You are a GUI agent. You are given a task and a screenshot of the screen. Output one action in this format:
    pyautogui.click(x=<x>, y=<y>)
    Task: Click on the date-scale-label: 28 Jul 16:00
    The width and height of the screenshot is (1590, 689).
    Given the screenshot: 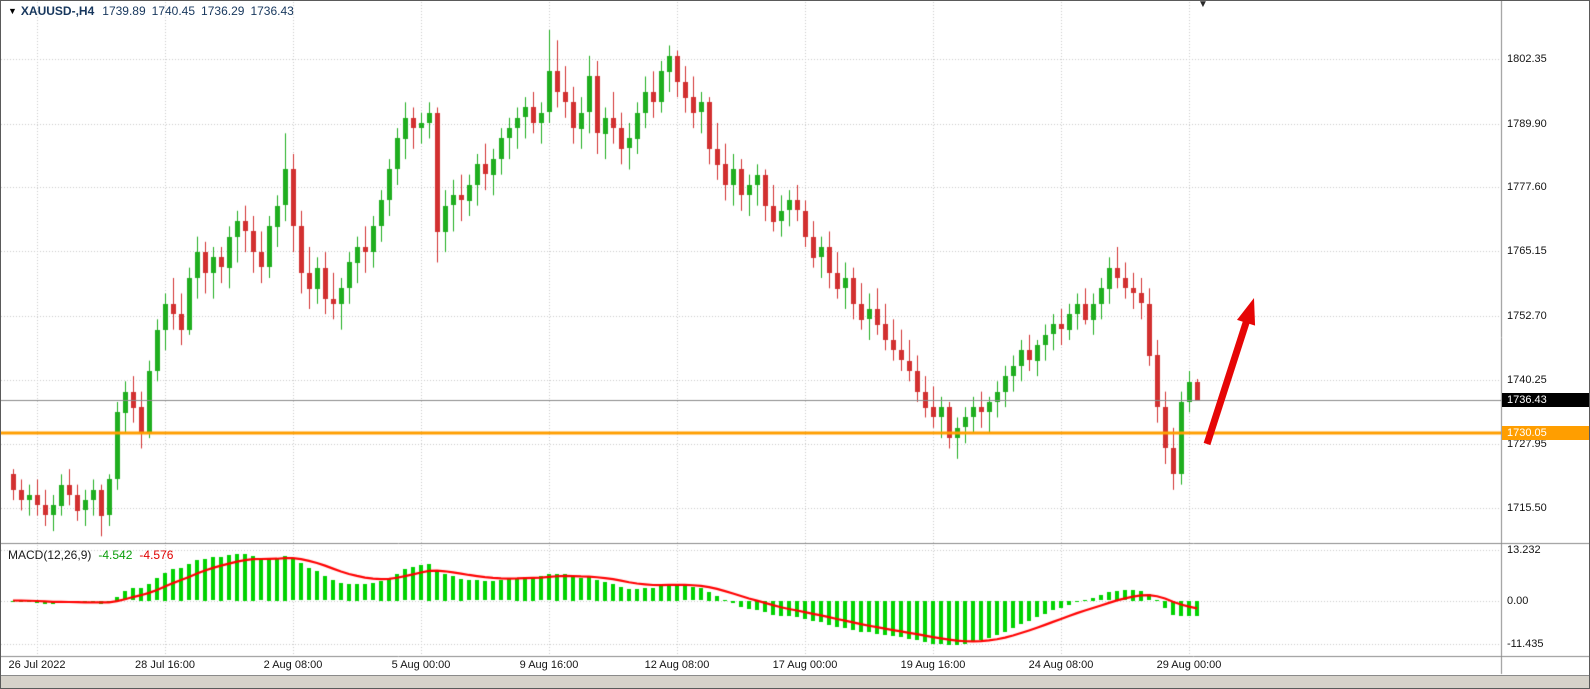 What is the action you would take?
    pyautogui.click(x=165, y=665)
    